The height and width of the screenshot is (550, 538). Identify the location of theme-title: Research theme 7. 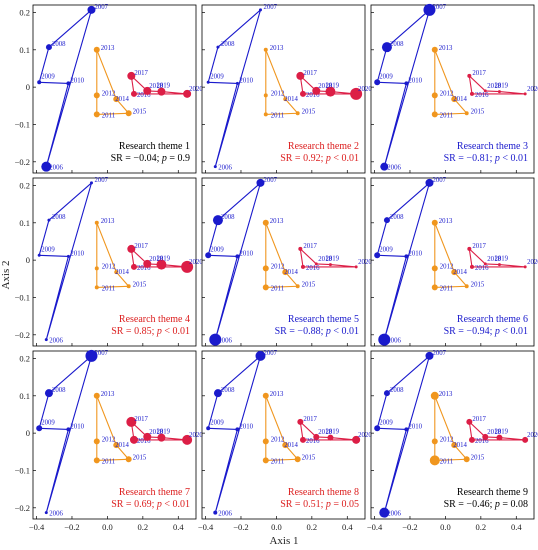
(154, 492).